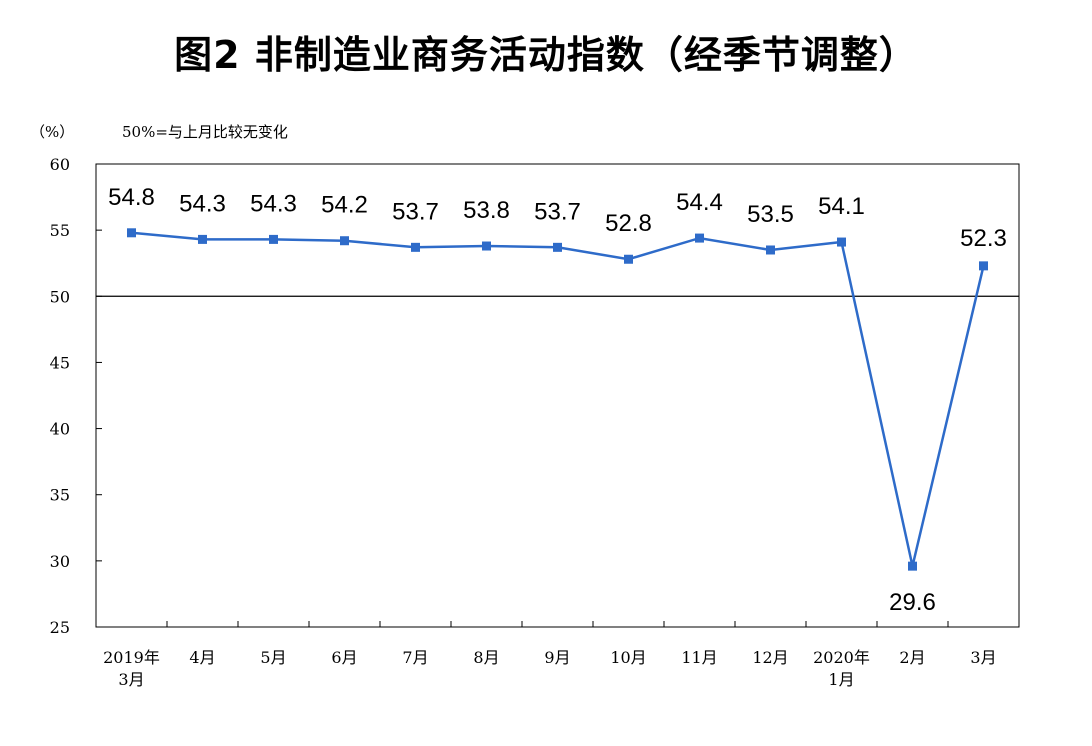 The height and width of the screenshot is (746, 1092). I want to click on x-tick-label: 10月, so click(628, 657).